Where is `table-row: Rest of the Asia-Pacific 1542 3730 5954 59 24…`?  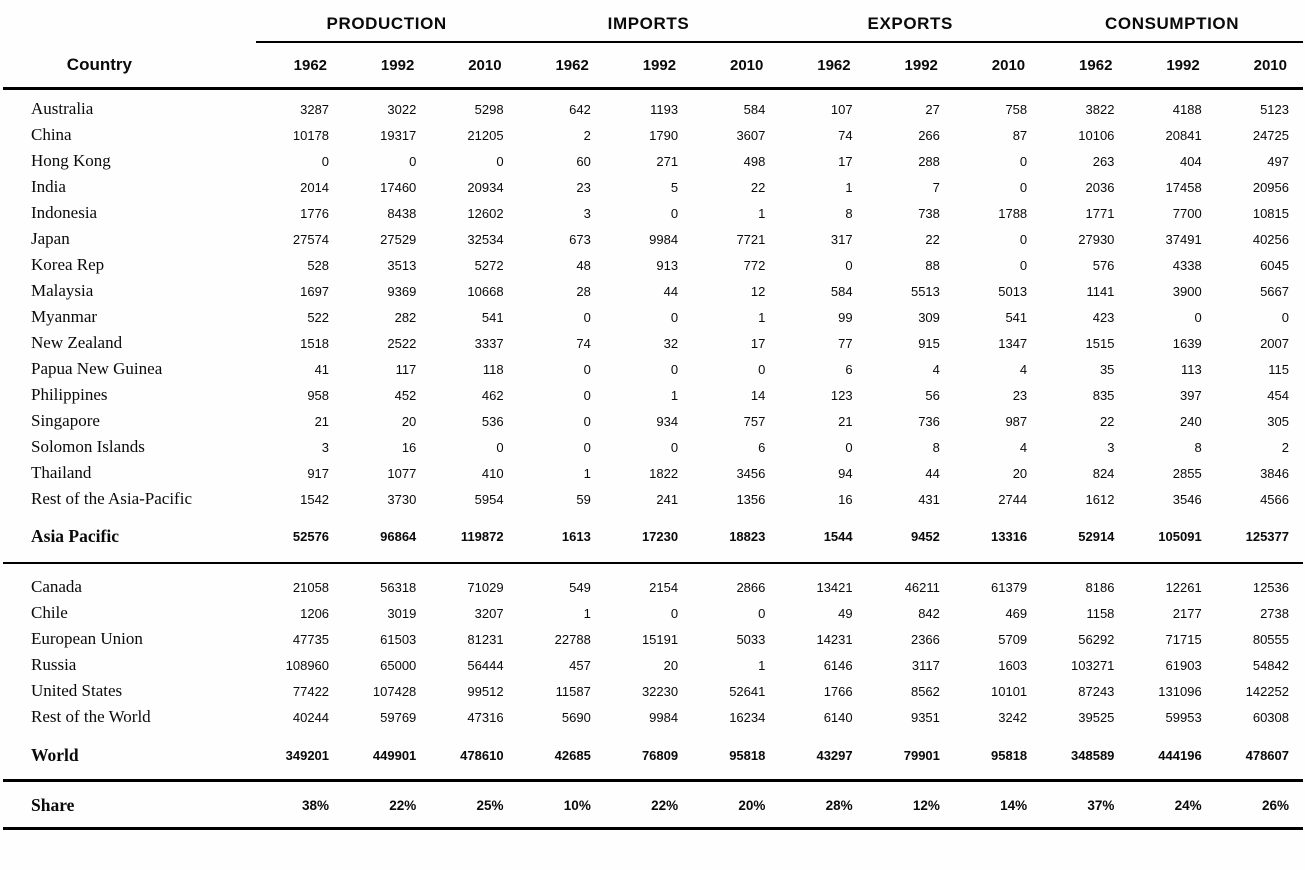 table-row: Rest of the Asia-Pacific 1542 3730 5954 59 24… is located at coordinates (653, 499).